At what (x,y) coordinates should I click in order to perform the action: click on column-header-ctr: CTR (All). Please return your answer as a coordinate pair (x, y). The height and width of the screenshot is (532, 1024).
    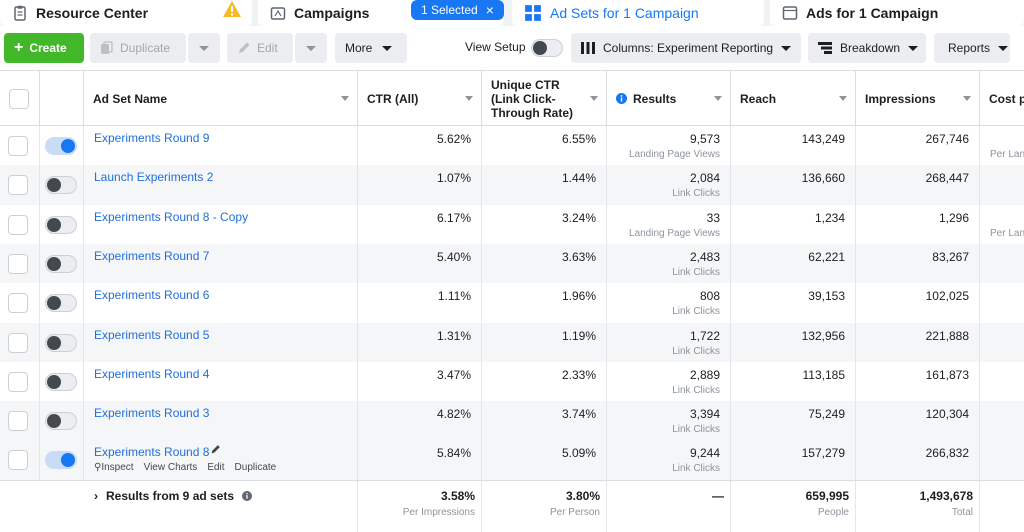
    Looking at the image, I should click on (420, 98).